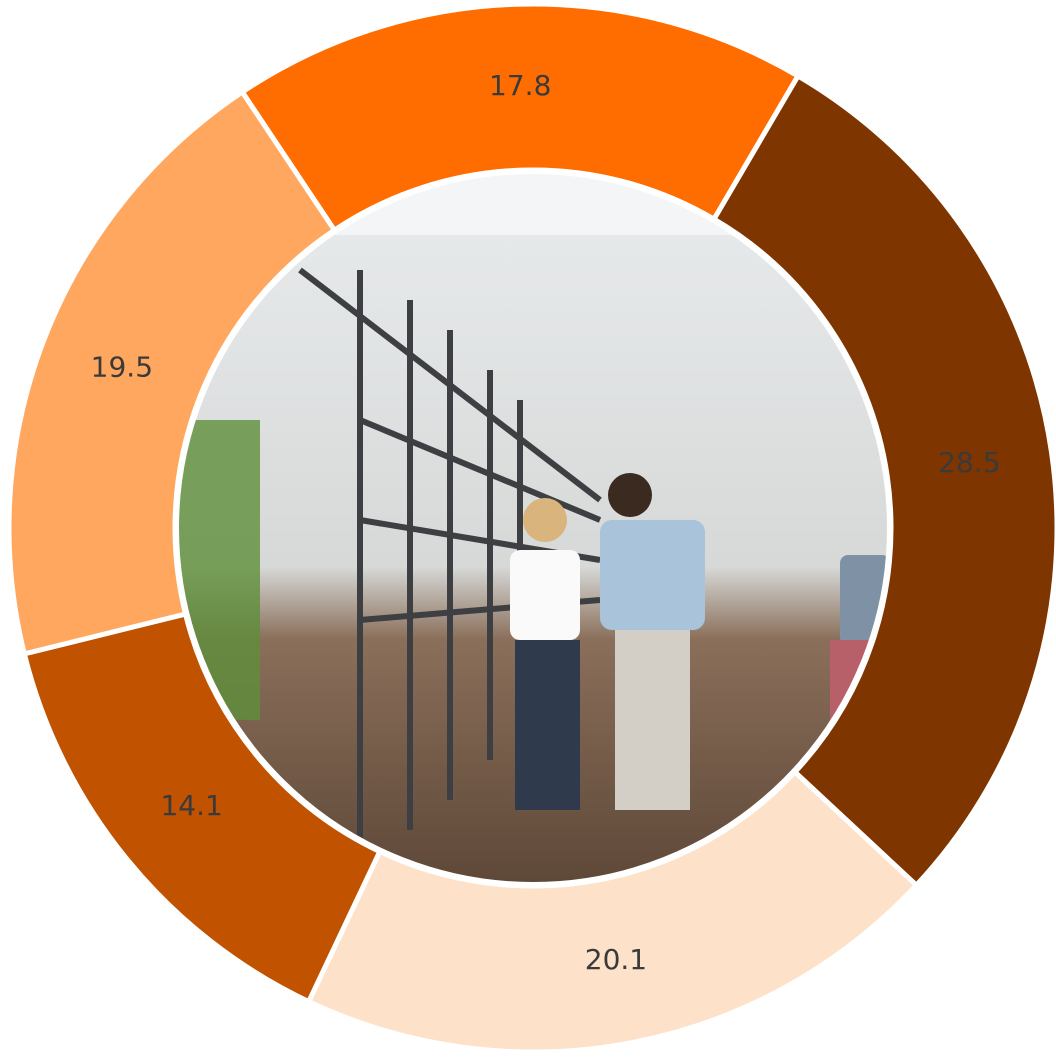 The height and width of the screenshot is (1058, 1056). What do you see at coordinates (969, 462) in the screenshot?
I see `data-label: 28.5` at bounding box center [969, 462].